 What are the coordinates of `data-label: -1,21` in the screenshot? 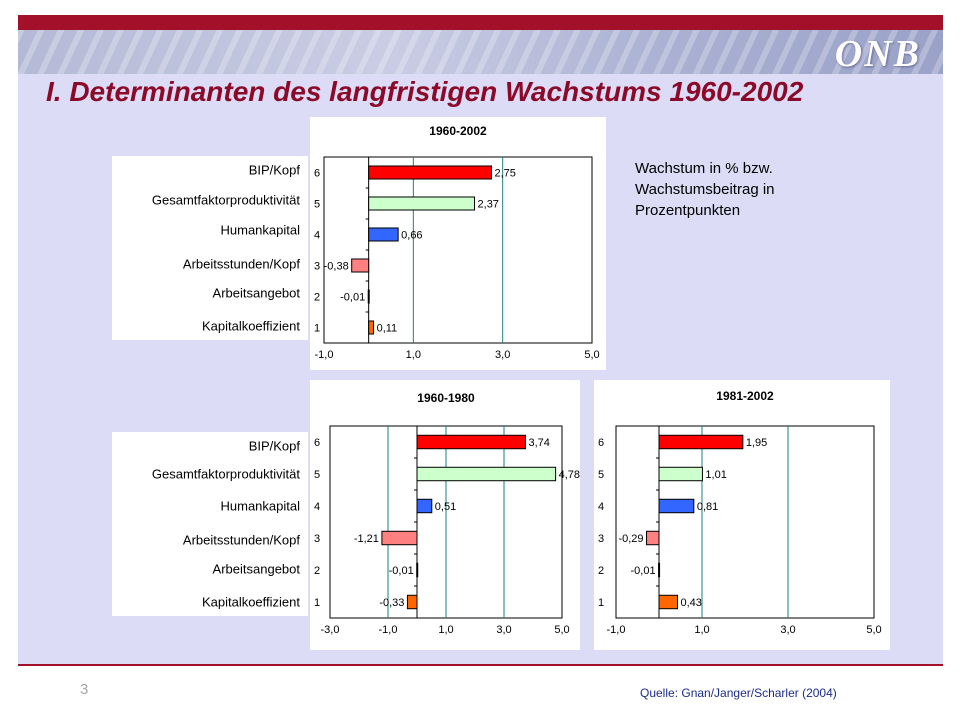 It's located at (366, 539).